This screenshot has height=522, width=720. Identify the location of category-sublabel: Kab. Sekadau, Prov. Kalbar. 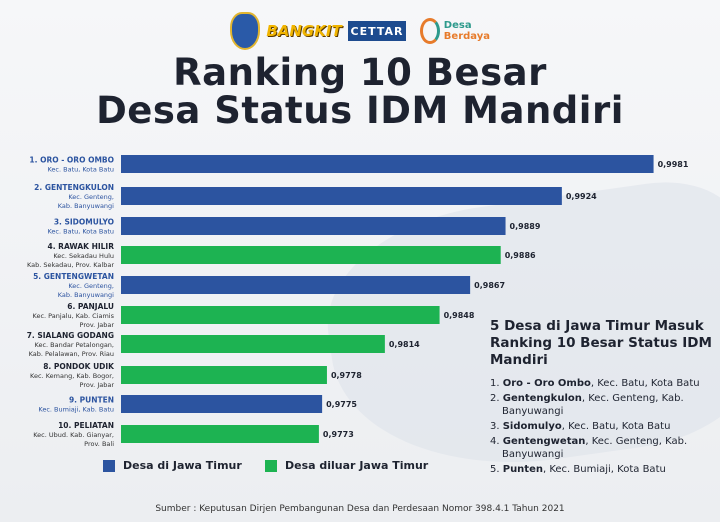
(70, 265).